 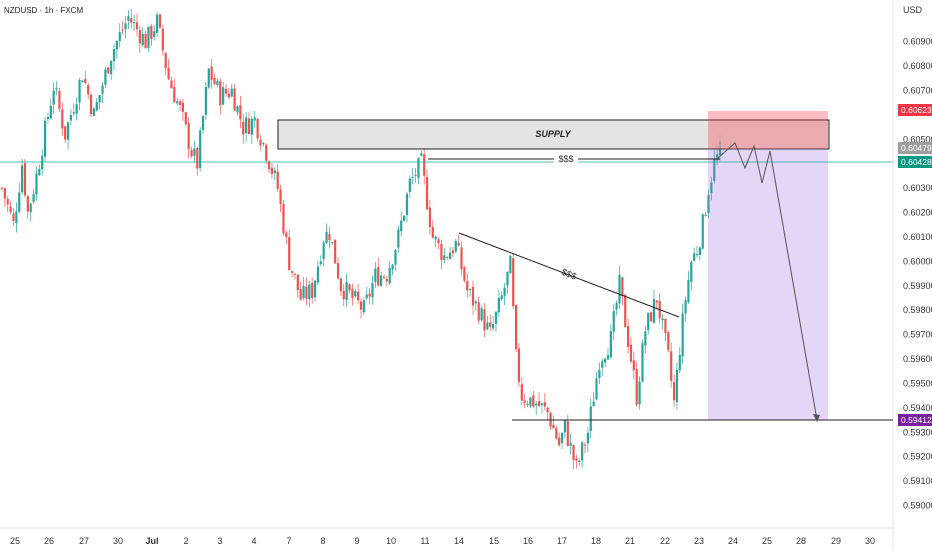 What do you see at coordinates (733, 541) in the screenshot?
I see `time-tick-label: 24` at bounding box center [733, 541].